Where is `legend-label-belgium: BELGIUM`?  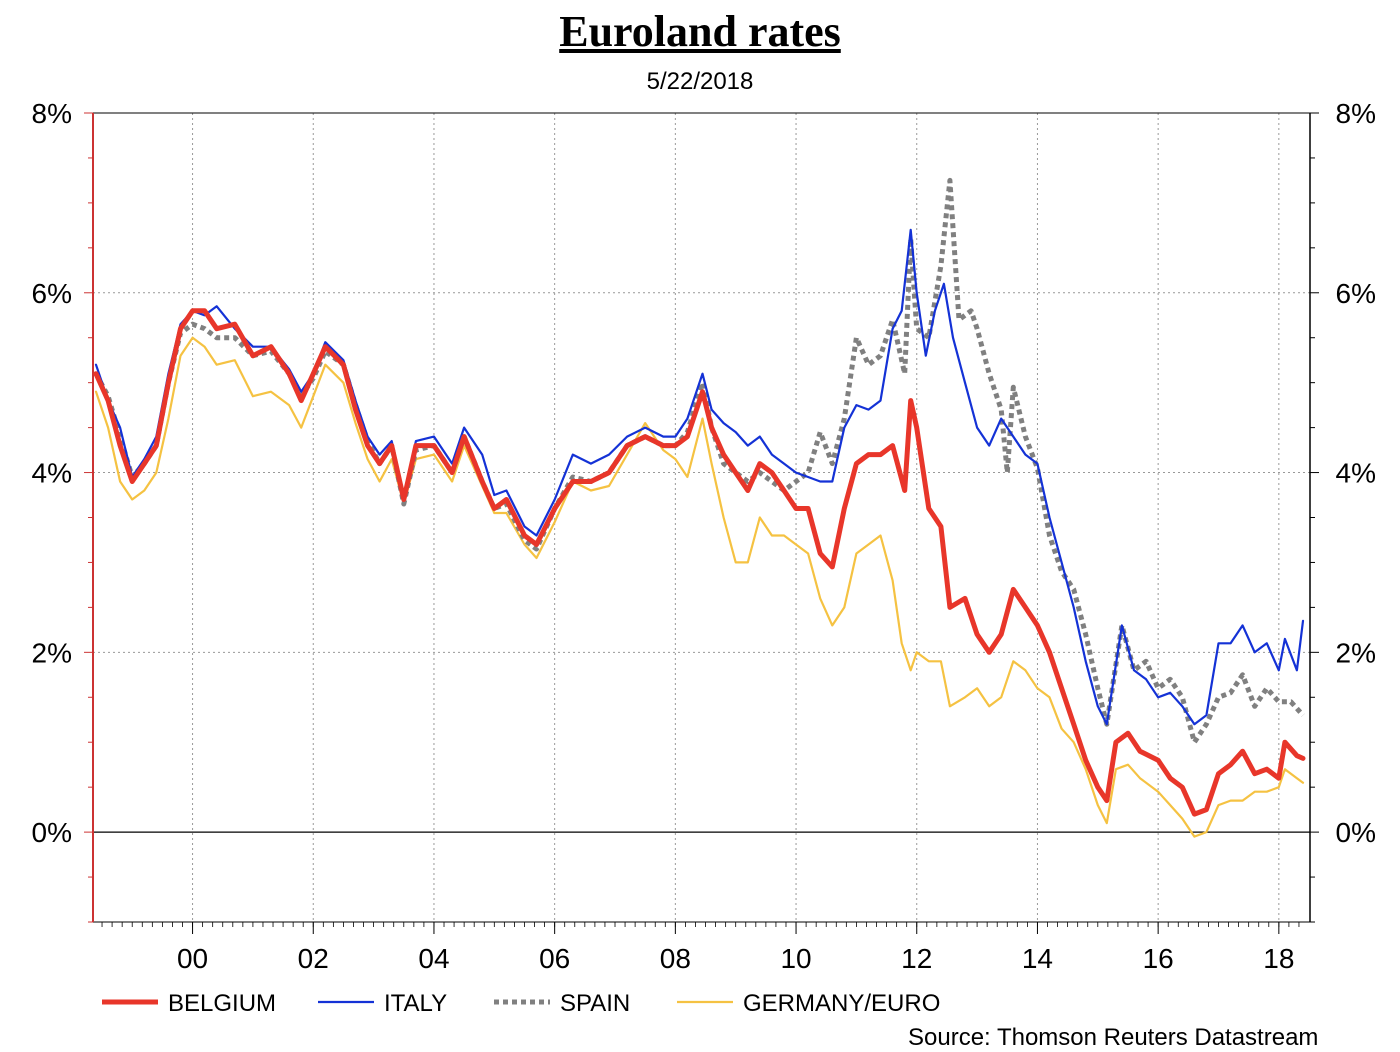 legend-label-belgium: BELGIUM is located at coordinates (222, 1003).